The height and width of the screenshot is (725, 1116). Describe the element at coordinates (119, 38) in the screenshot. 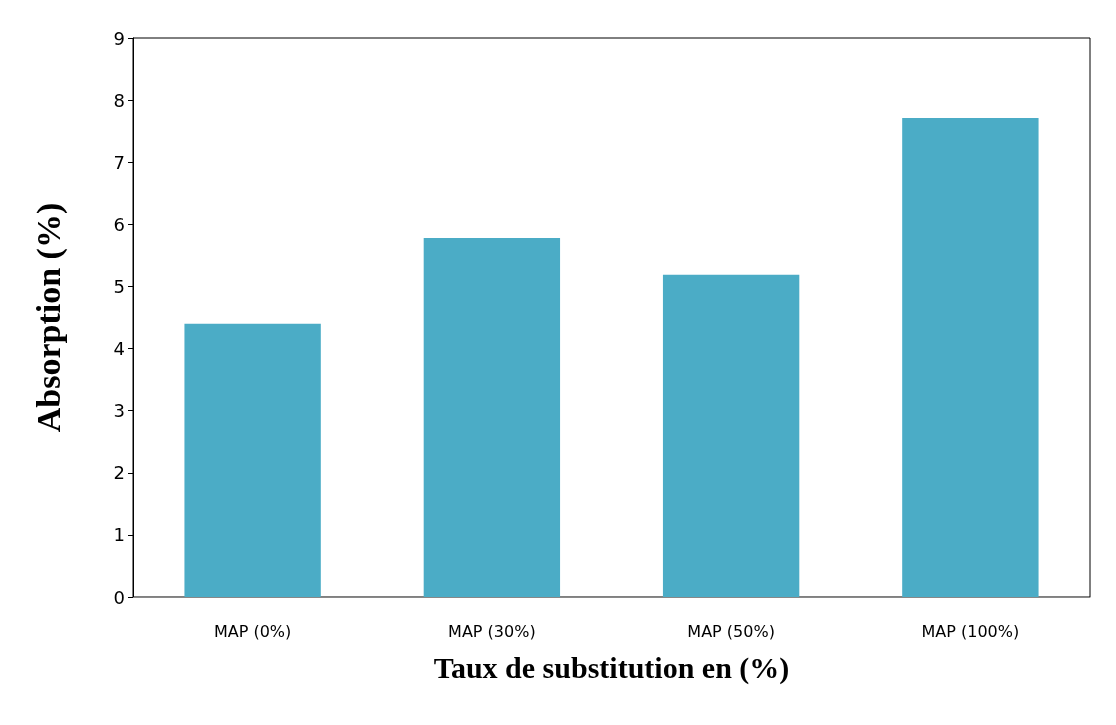

I see `y-tick-label: 9` at that location.